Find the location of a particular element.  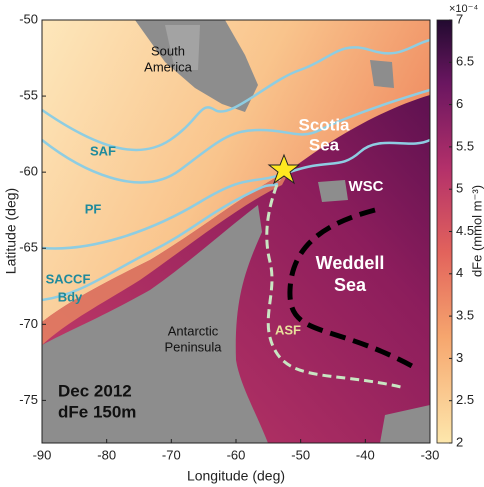

colorbar-label: dFe (mmol m⁻³) is located at coordinates (476, 231).